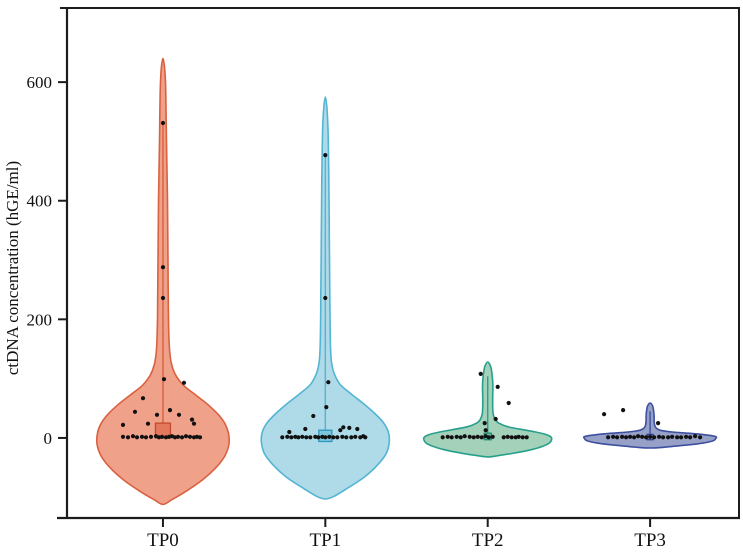 The image size is (743, 554). Describe the element at coordinates (40, 201) in the screenshot. I see `y-tick-label: 400` at that location.